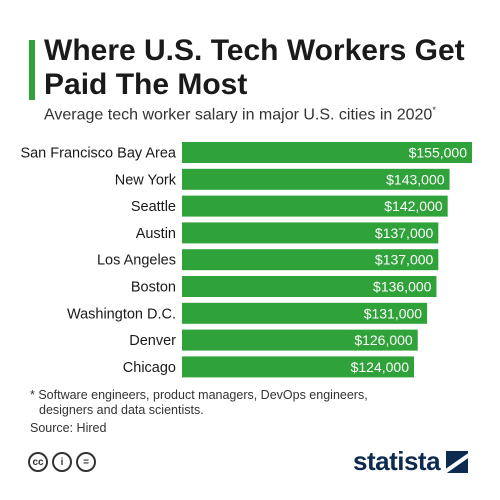 The image size is (500, 500). Describe the element at coordinates (32, 70) in the screenshot. I see `title-accent-bar` at that location.